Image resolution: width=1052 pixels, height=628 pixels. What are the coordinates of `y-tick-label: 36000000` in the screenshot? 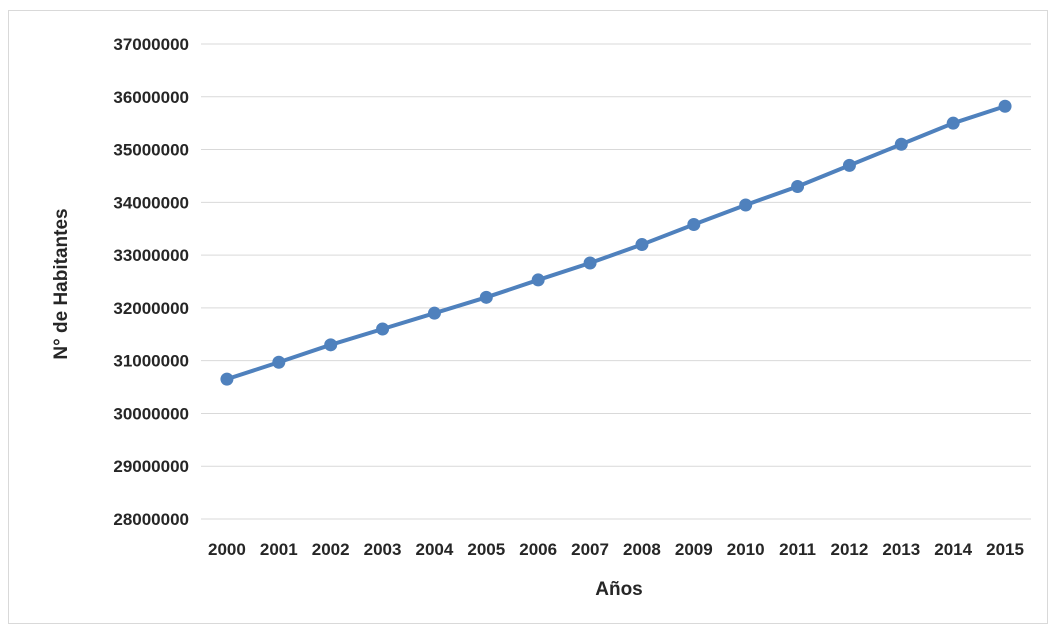 It's located at (151, 97).